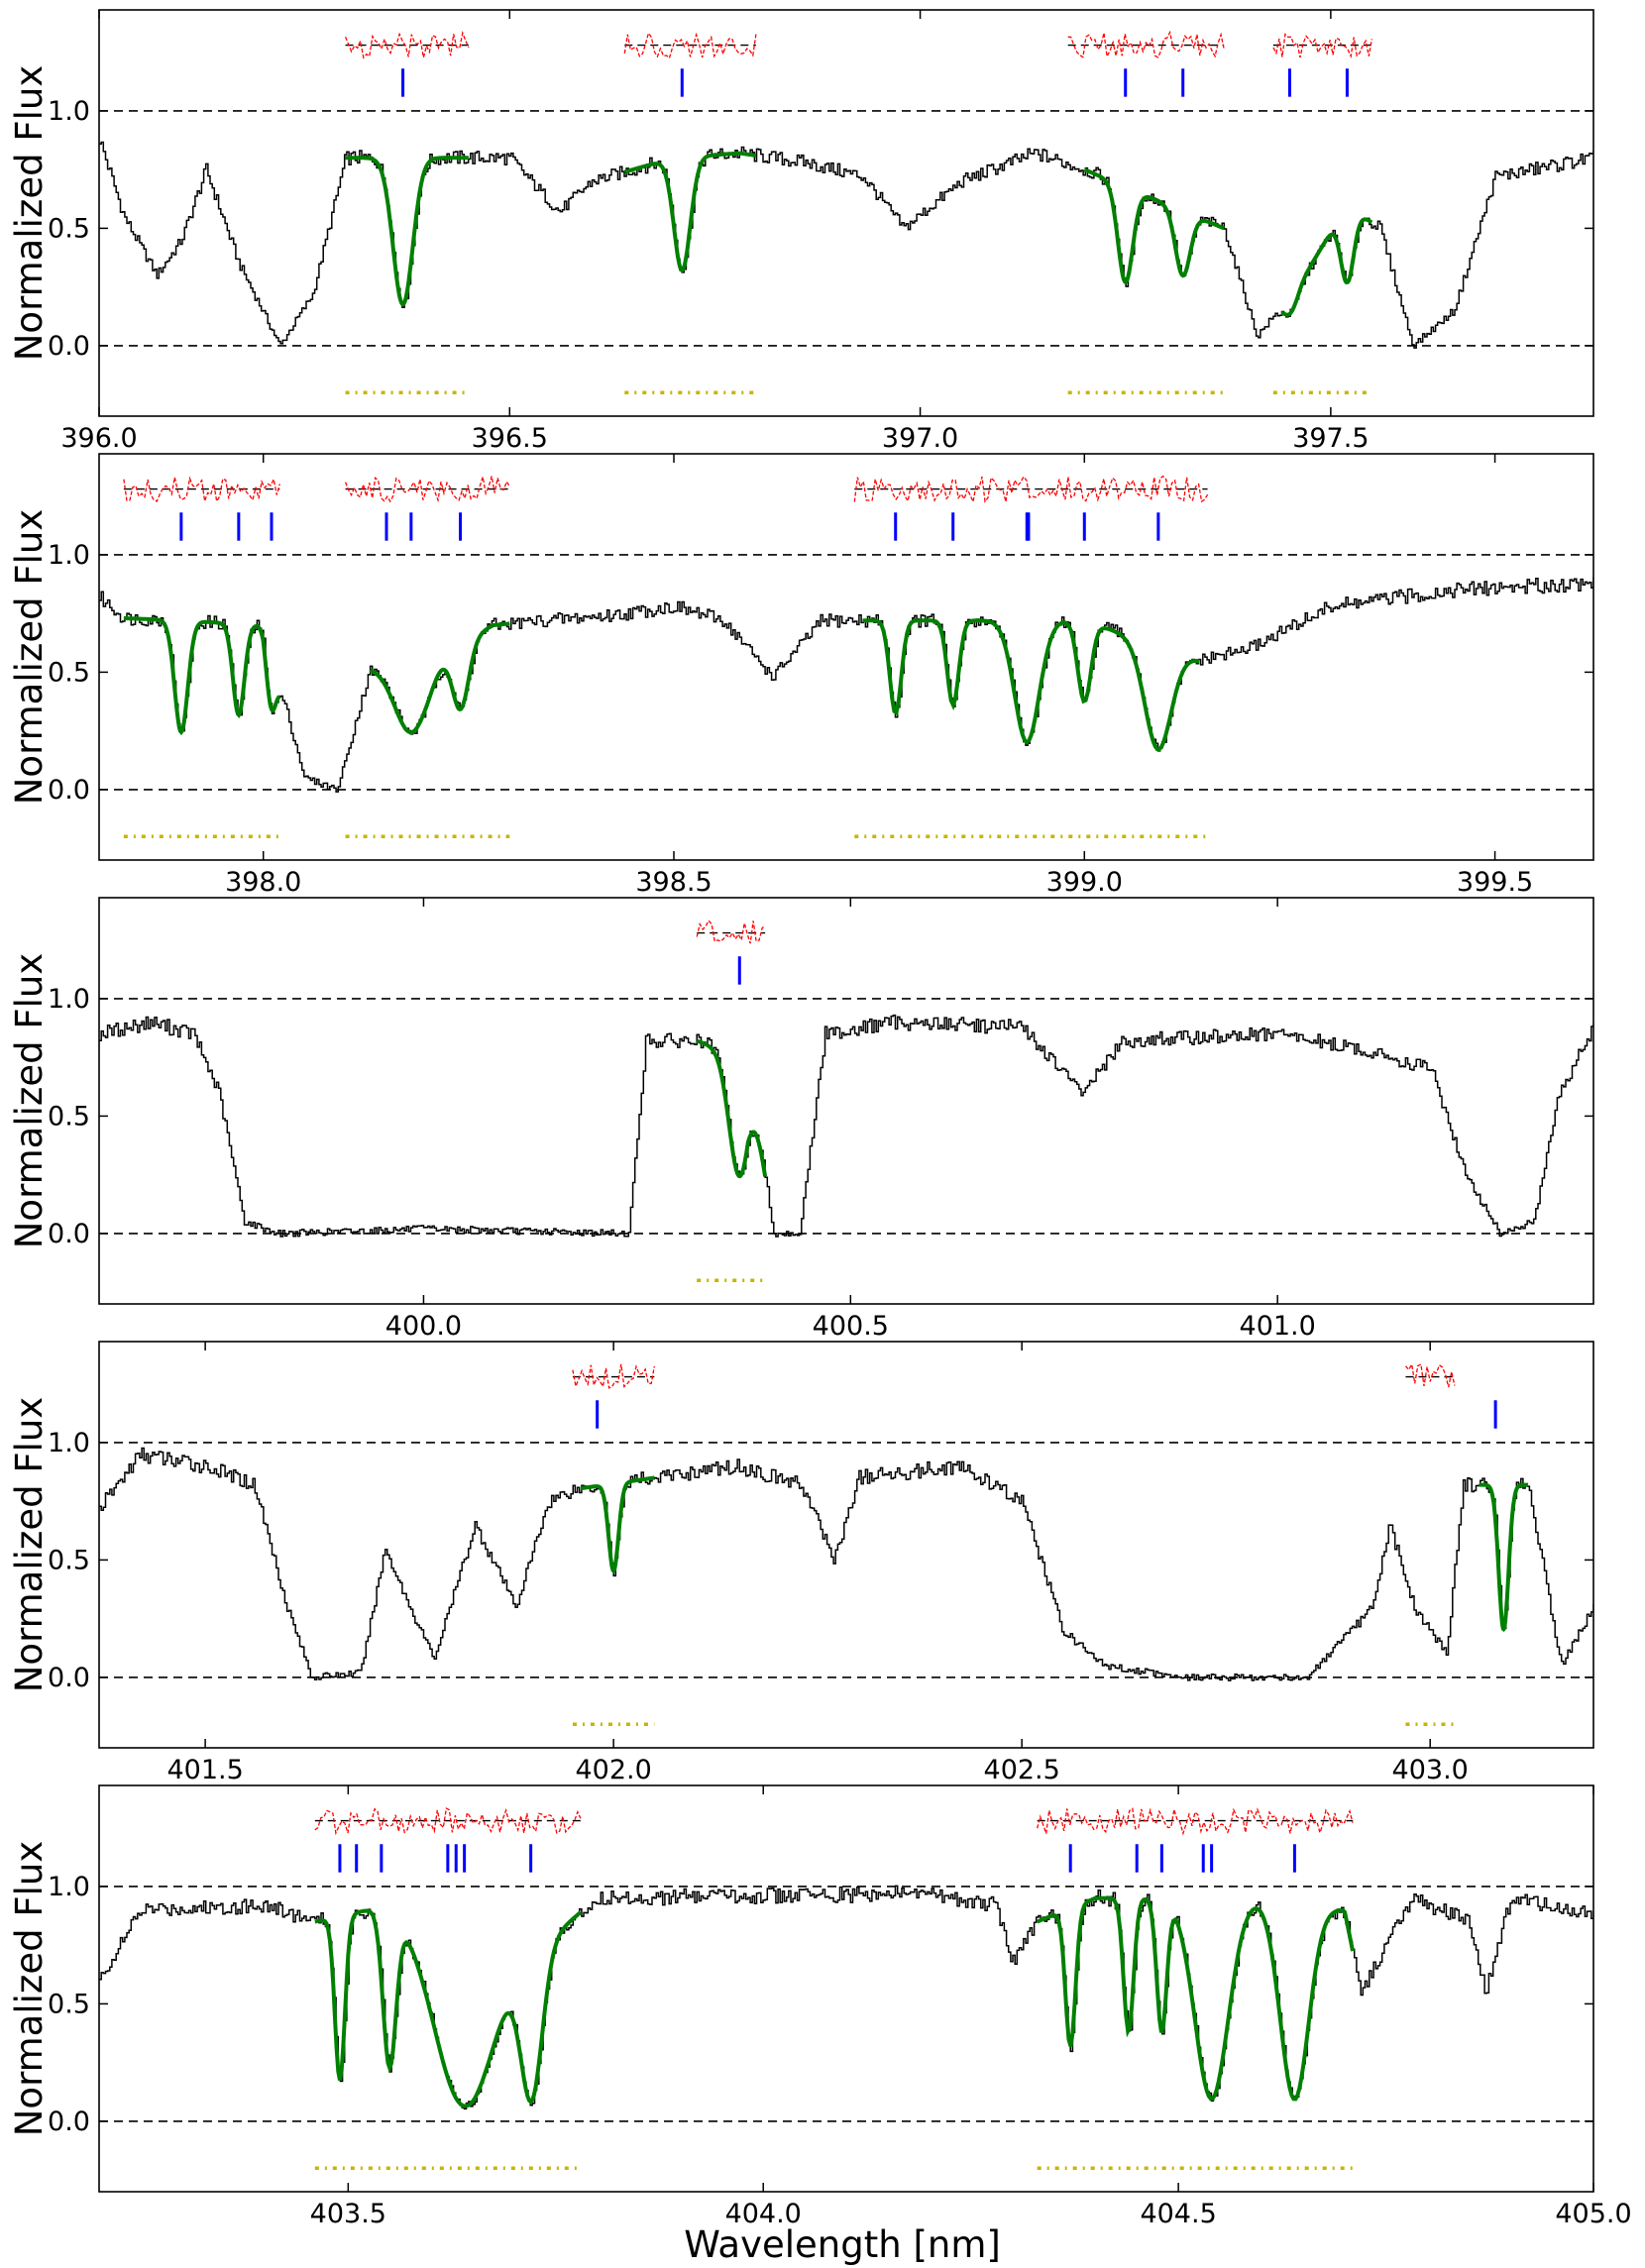 This screenshot has width=1645, height=2268. What do you see at coordinates (851, 1326) in the screenshot?
I see `x-tick-label: 400.5` at bounding box center [851, 1326].